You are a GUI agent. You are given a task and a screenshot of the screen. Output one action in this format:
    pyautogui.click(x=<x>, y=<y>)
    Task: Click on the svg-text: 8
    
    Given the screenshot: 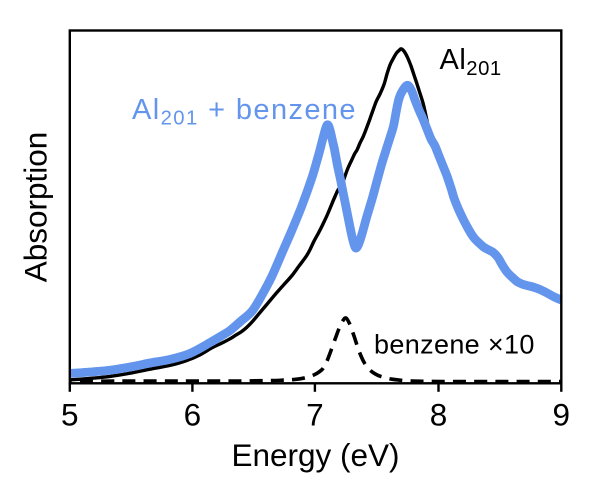 What is the action you would take?
    pyautogui.click(x=439, y=414)
    